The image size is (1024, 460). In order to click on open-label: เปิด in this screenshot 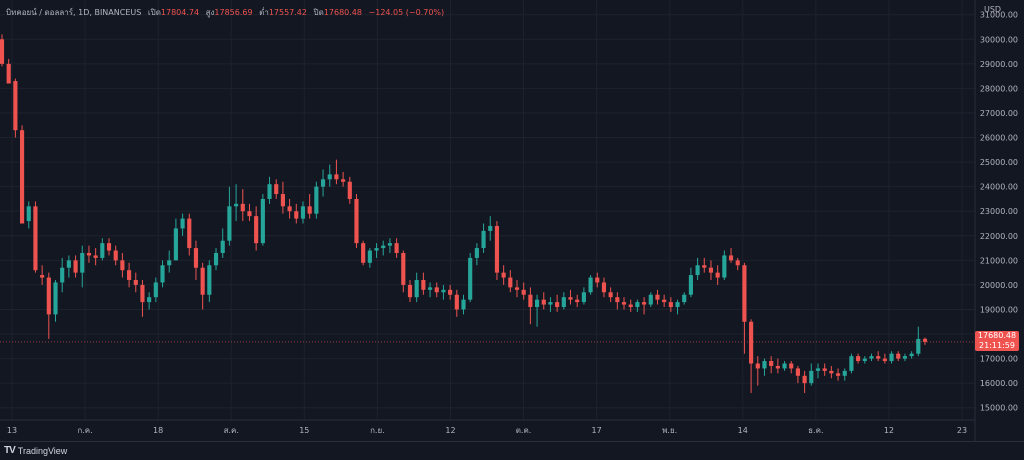, I will do `click(154, 12)`.